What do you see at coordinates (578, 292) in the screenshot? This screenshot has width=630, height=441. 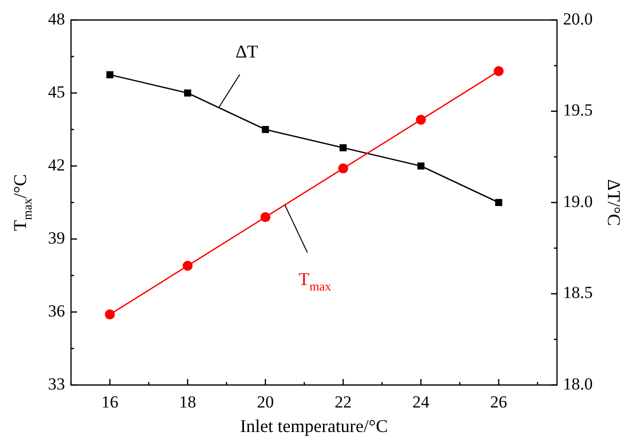 I see `y2-tick-label: 18.5` at bounding box center [578, 292].